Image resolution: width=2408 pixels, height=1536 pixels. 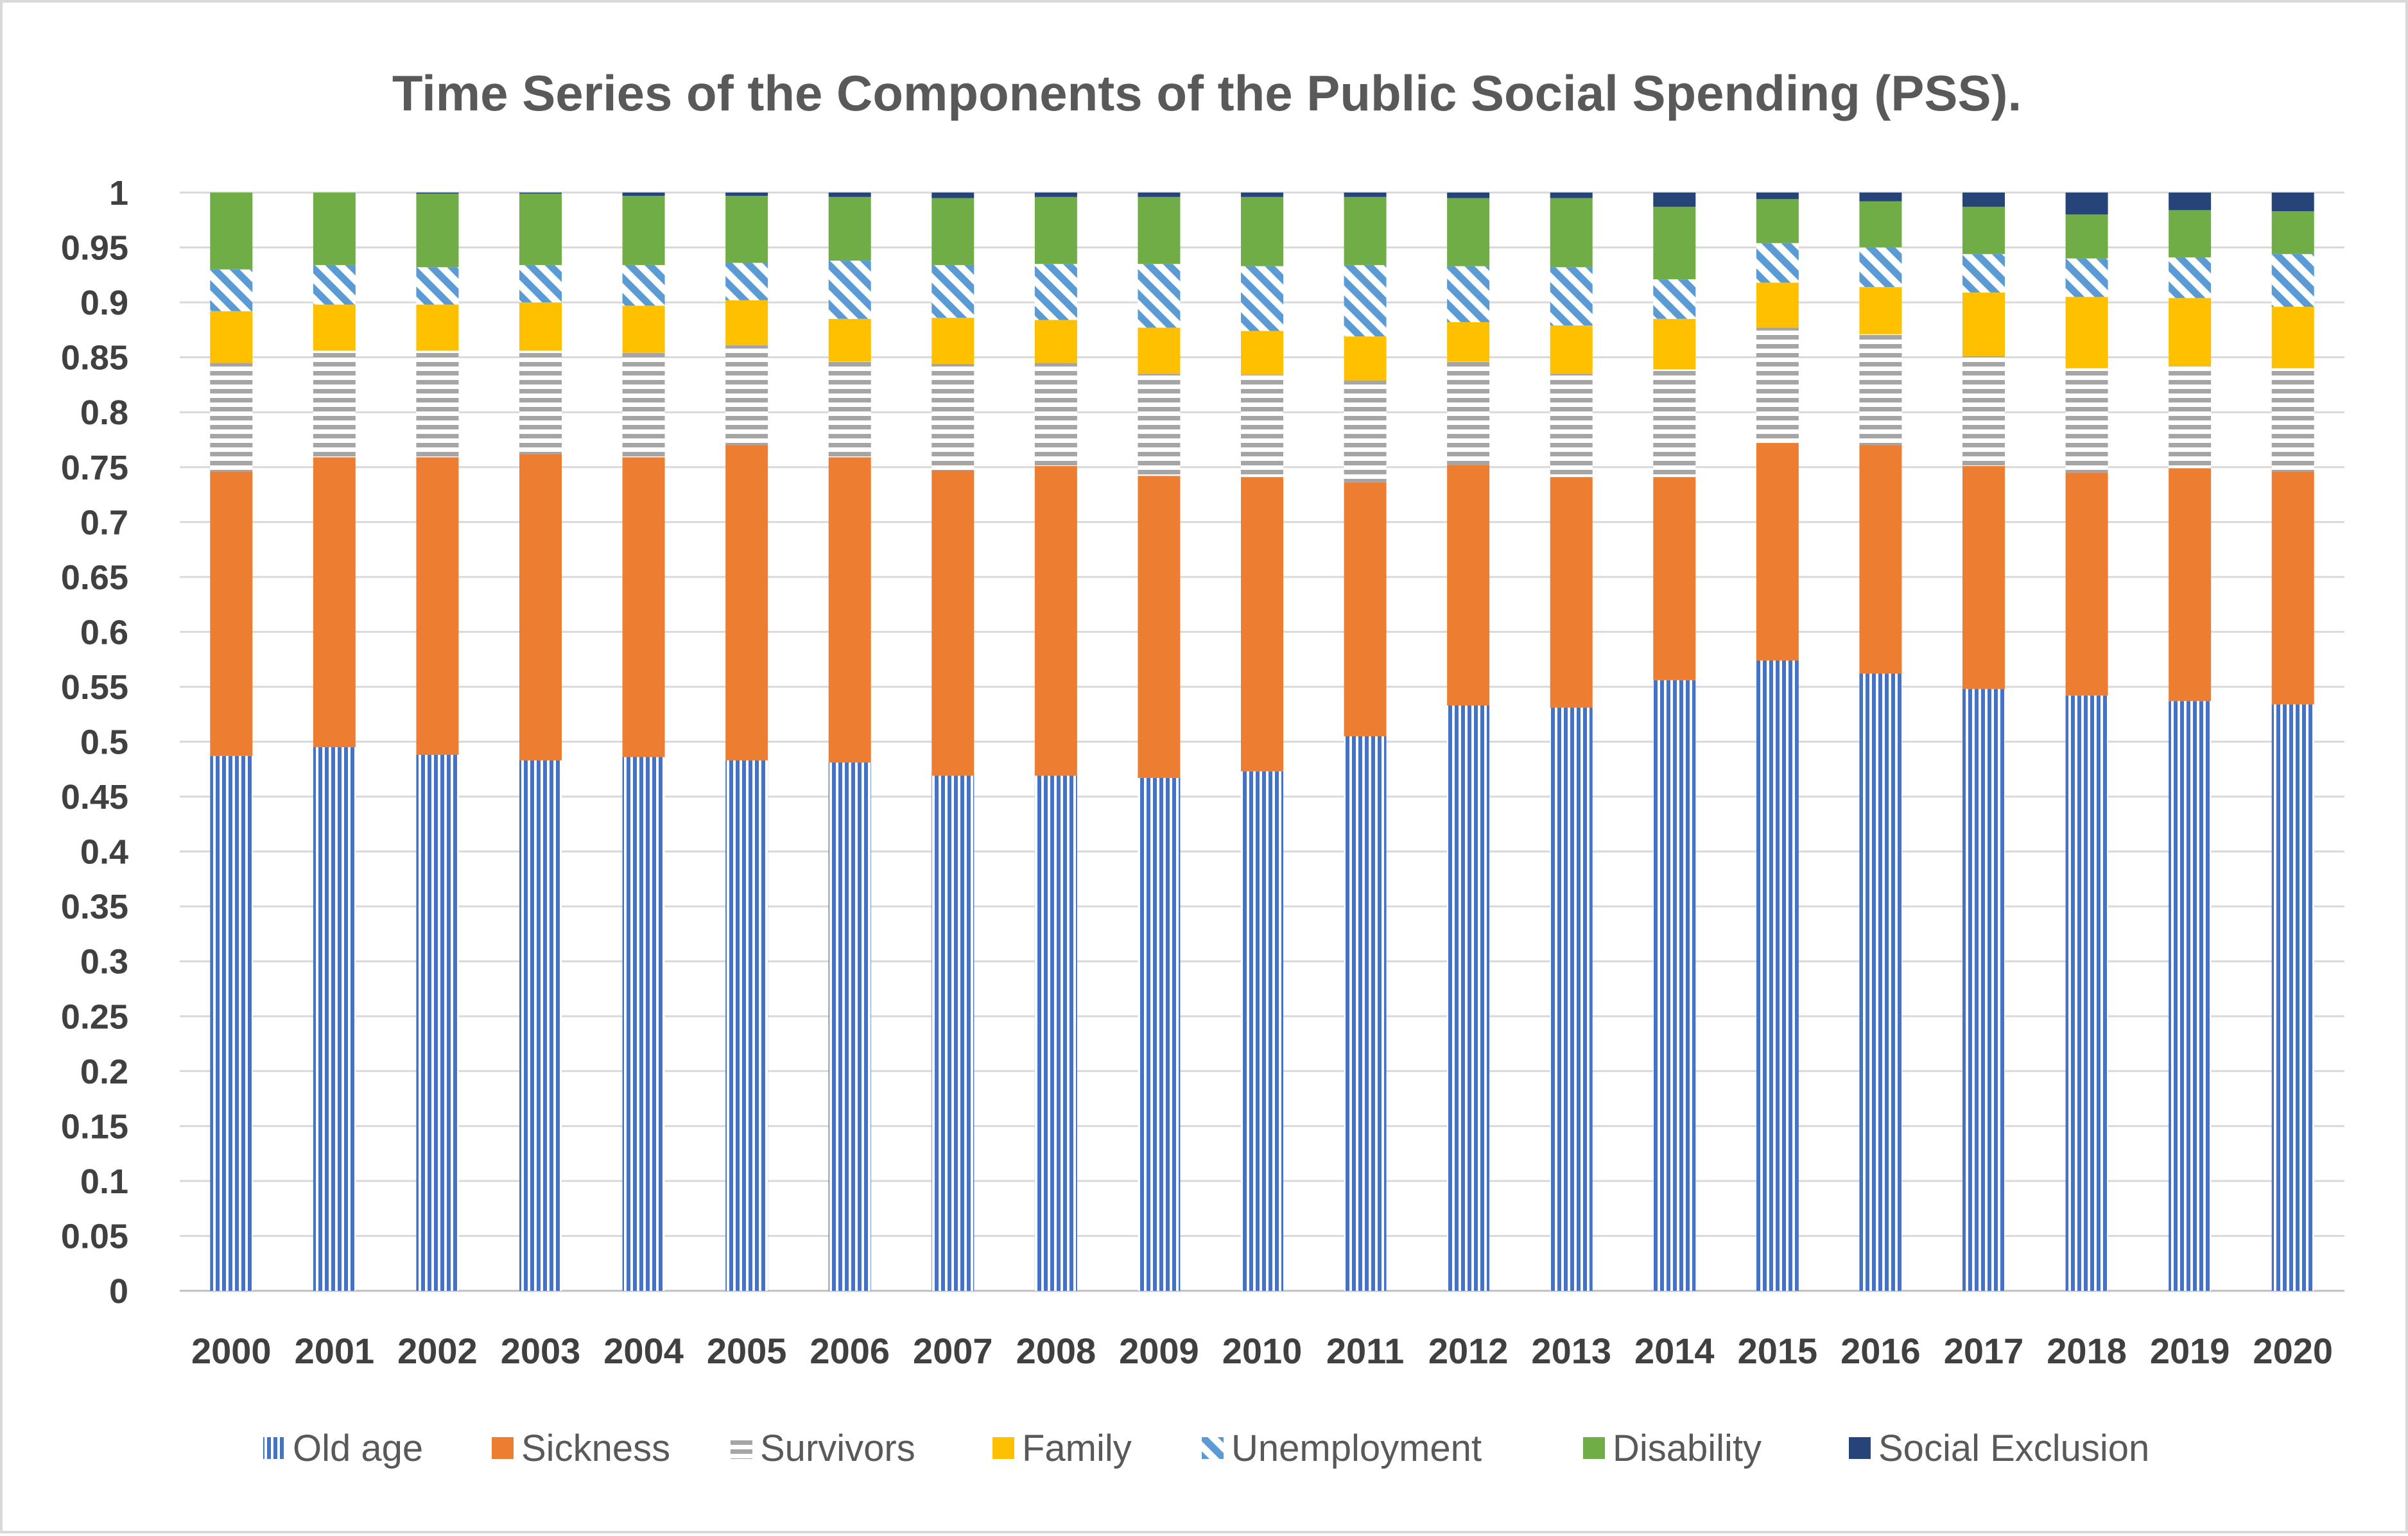 I want to click on x-tick-label: 2014, so click(x=1674, y=1351).